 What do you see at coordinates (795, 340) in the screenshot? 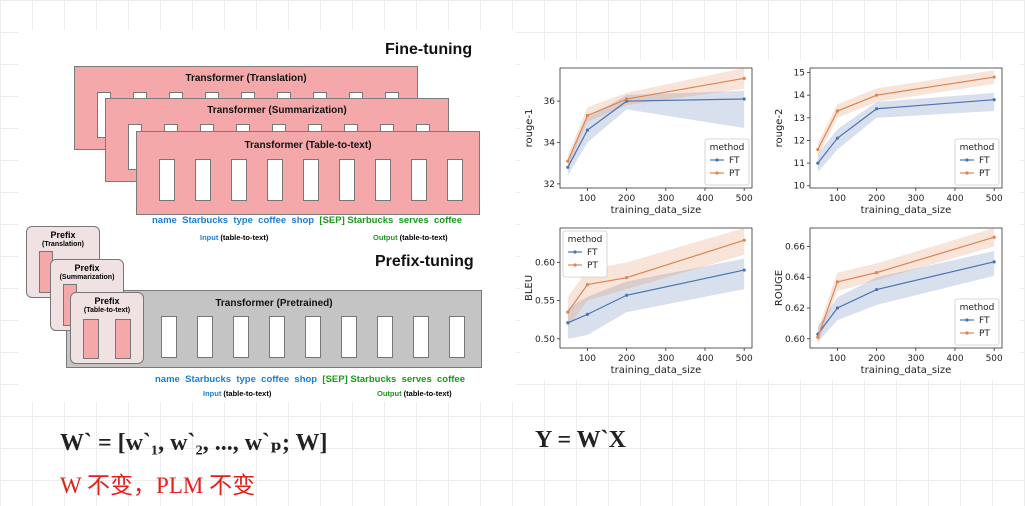
I see `y-tick-label: 0.60` at bounding box center [795, 340].